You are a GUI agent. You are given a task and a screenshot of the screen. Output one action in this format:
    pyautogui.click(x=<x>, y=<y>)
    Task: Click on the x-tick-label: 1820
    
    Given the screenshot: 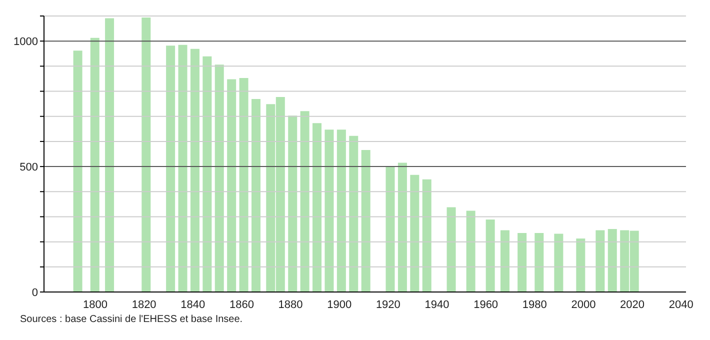 What is the action you would take?
    pyautogui.click(x=144, y=304)
    